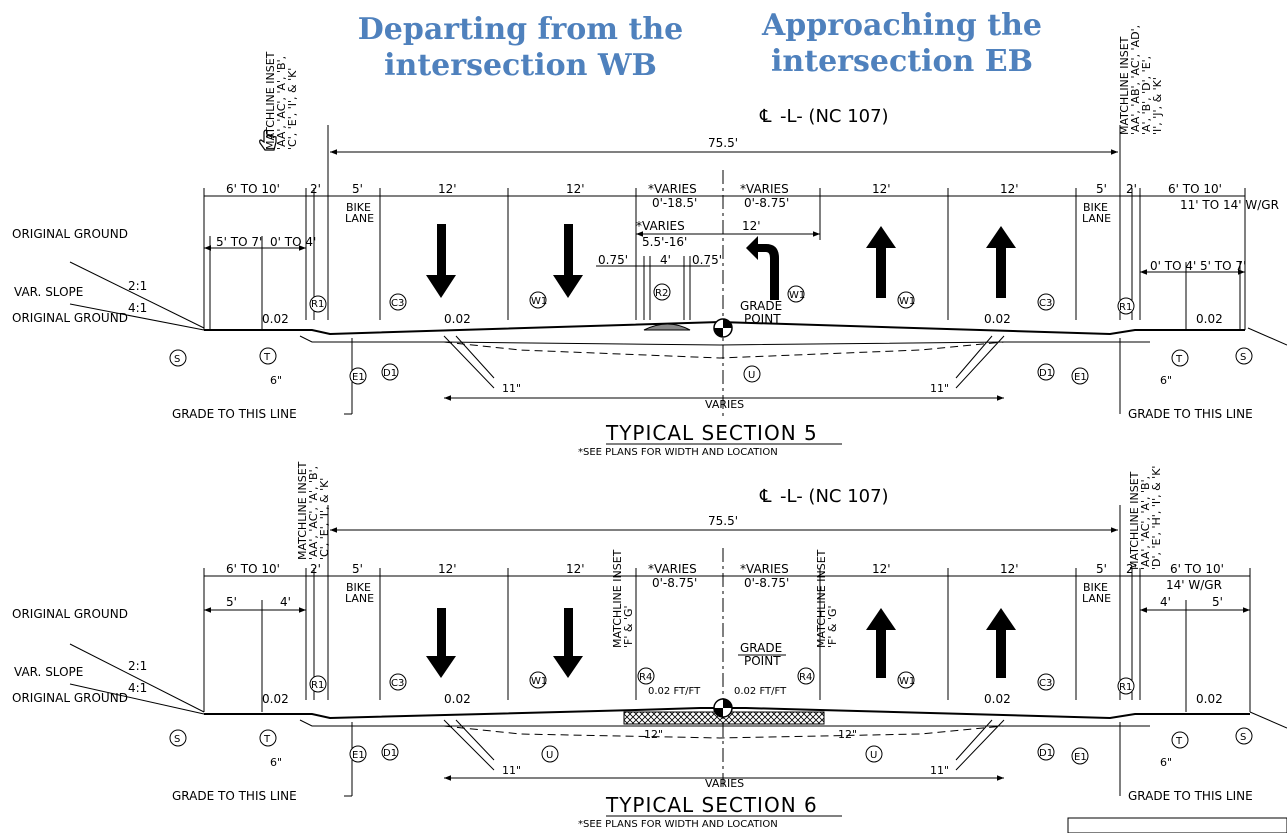 The image size is (1287, 833). Describe the element at coordinates (1173, 266) in the screenshot. I see `sub-dim-right-2: 0' TO 4'` at that location.